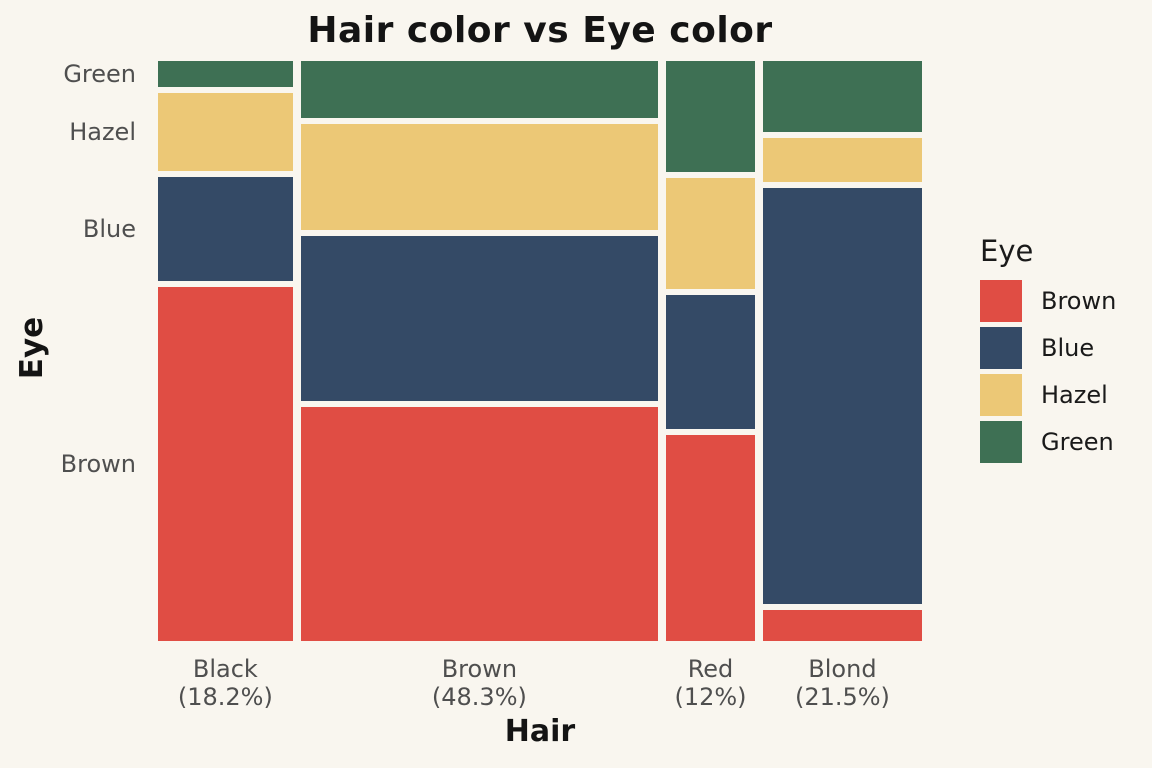 The image size is (1152, 768). What do you see at coordinates (710, 538) in the screenshot?
I see `segment-red-brown` at bounding box center [710, 538].